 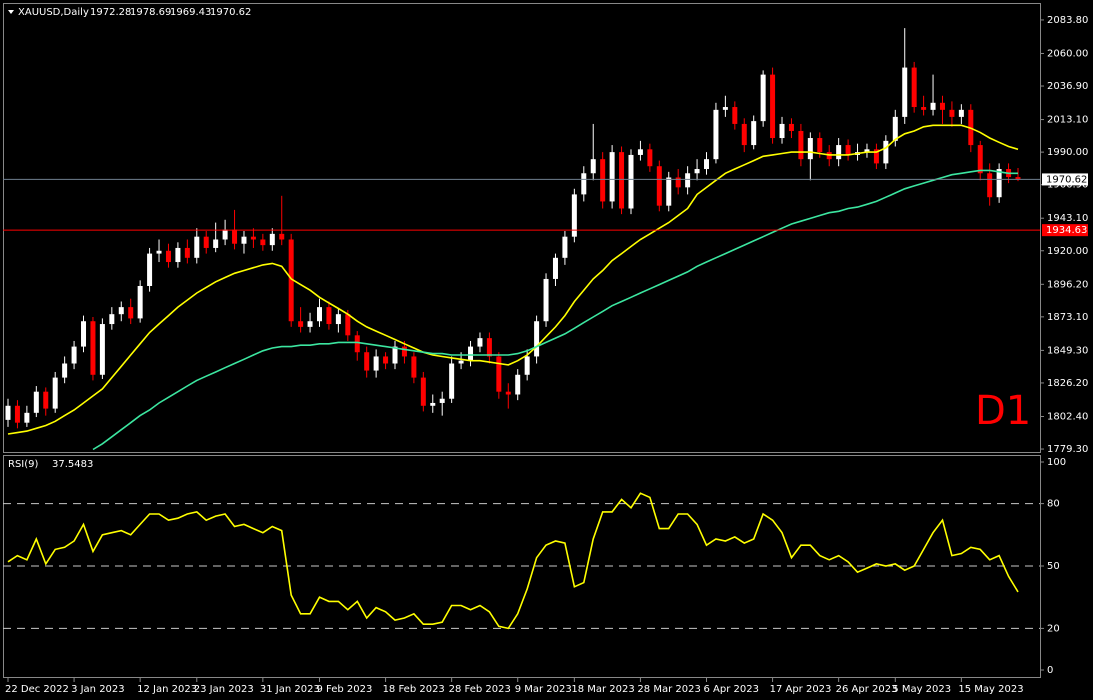 What do you see at coordinates (230, 12) in the screenshot?
I see `ohlc-close: 1970.62` at bounding box center [230, 12].